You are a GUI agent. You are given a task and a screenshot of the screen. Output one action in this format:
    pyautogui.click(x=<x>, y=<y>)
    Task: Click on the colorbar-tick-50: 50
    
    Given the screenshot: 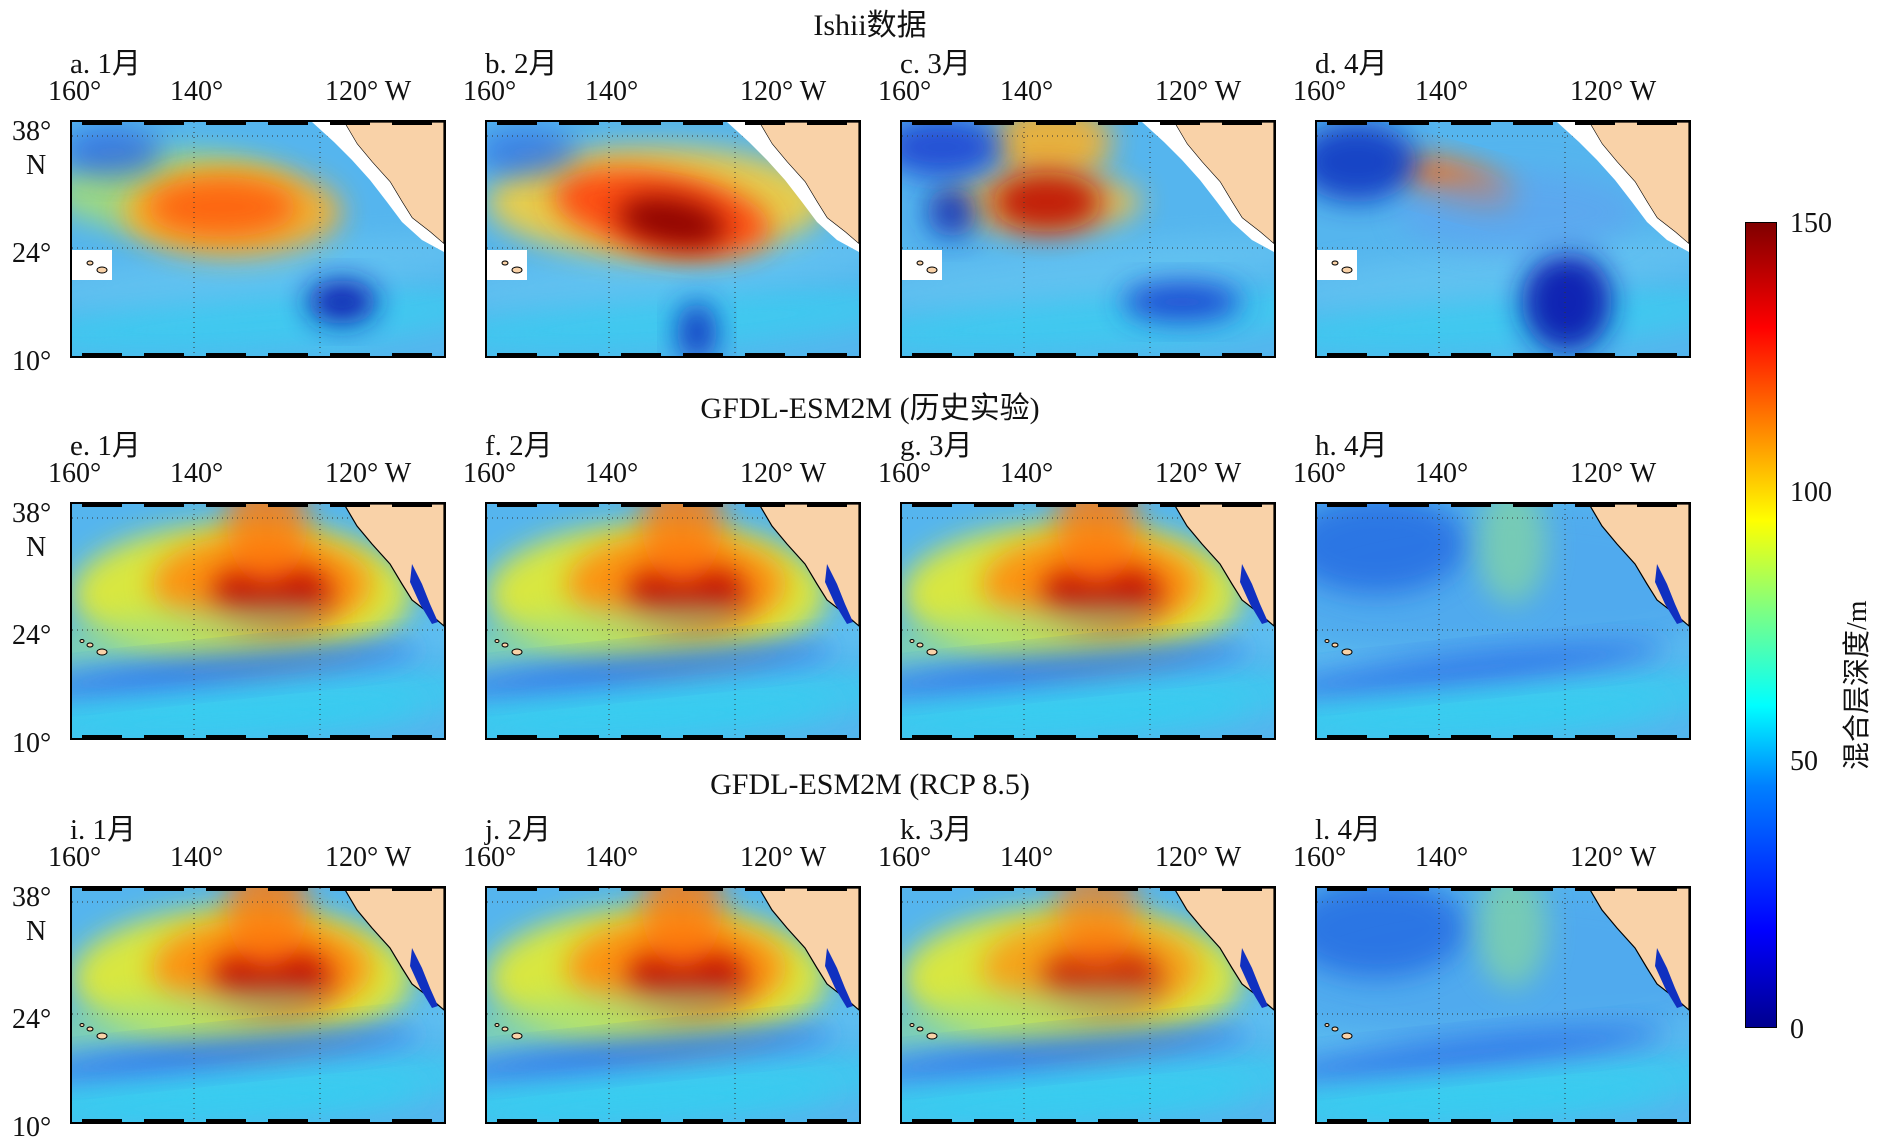 What is the action you would take?
    pyautogui.click(x=1804, y=761)
    